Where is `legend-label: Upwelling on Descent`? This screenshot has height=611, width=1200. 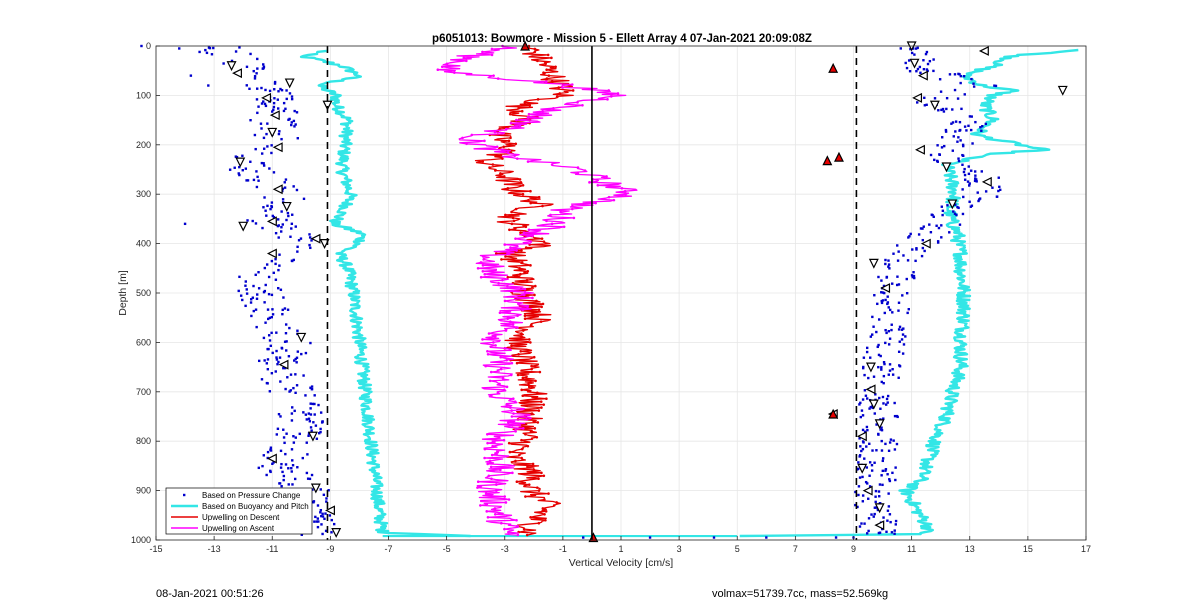 legend-label: Upwelling on Descent is located at coordinates (241, 517).